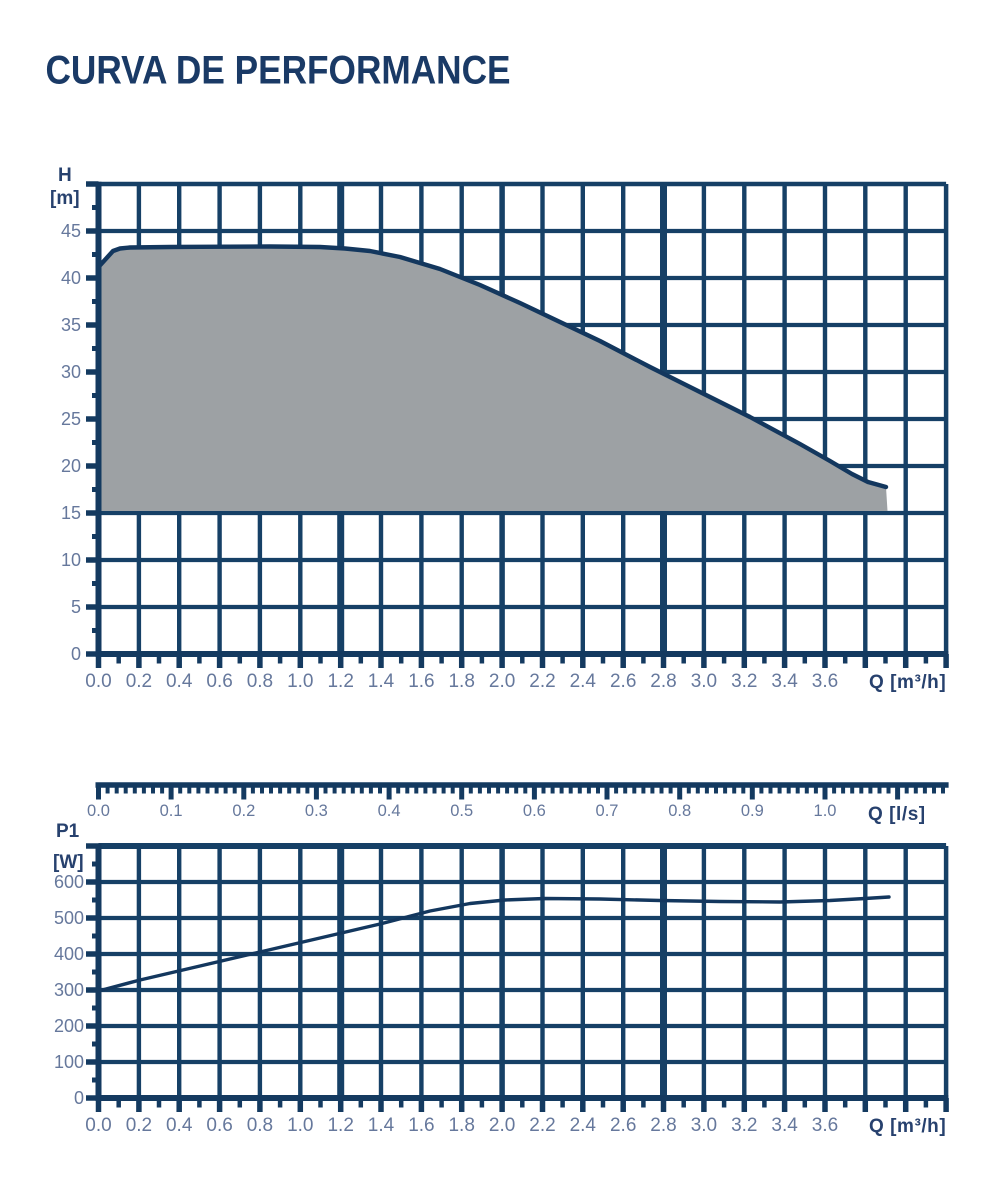 The height and width of the screenshot is (1197, 998). Describe the element at coordinates (65, 198) in the screenshot. I see `svg-text: [m]` at that location.